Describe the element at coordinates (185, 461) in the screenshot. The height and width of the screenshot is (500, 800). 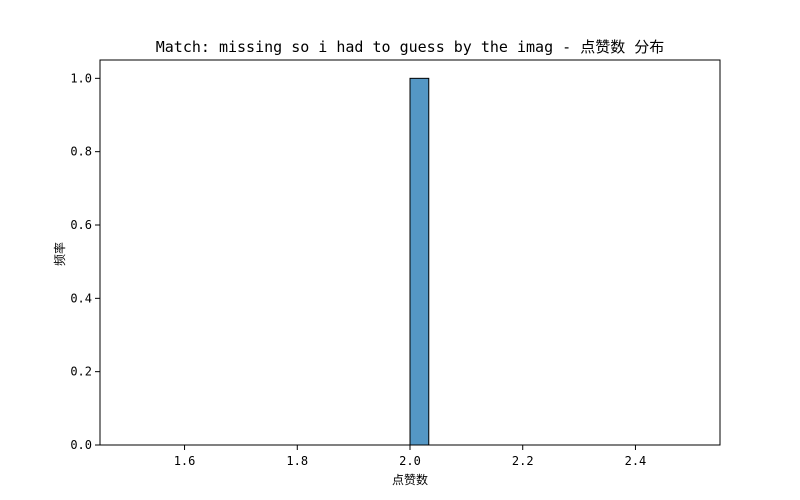
I see `x-tick-label-0: 1.6` at that location.